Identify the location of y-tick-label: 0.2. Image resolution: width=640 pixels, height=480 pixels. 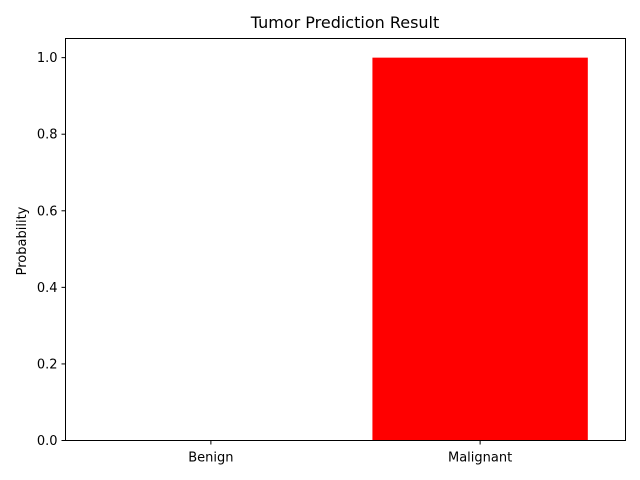
(47, 364).